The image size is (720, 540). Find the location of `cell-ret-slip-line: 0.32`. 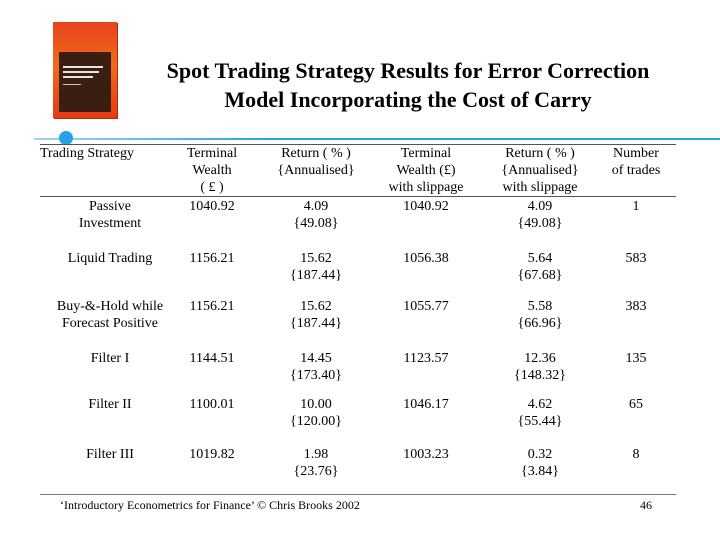

cell-ret-slip-line: 0.32 is located at coordinates (540, 454).